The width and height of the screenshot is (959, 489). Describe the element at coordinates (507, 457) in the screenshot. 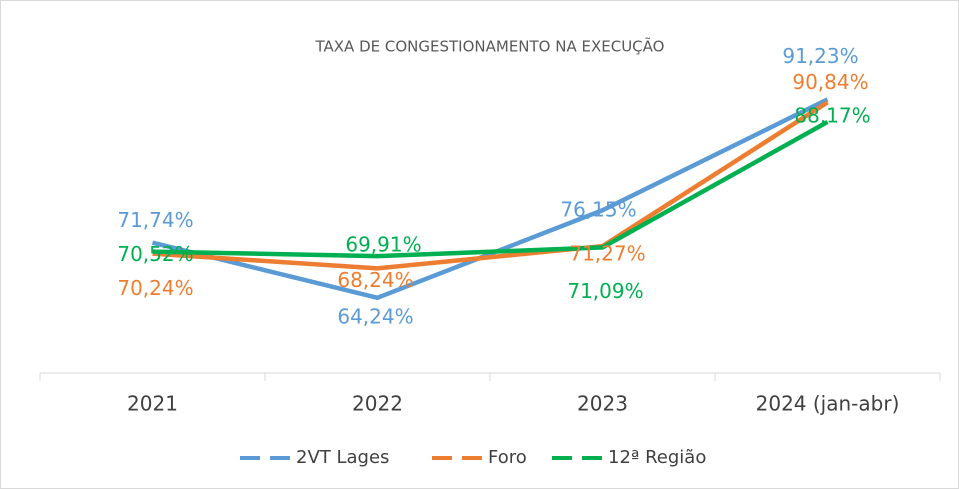

I see `legend-label: Foro` at that location.